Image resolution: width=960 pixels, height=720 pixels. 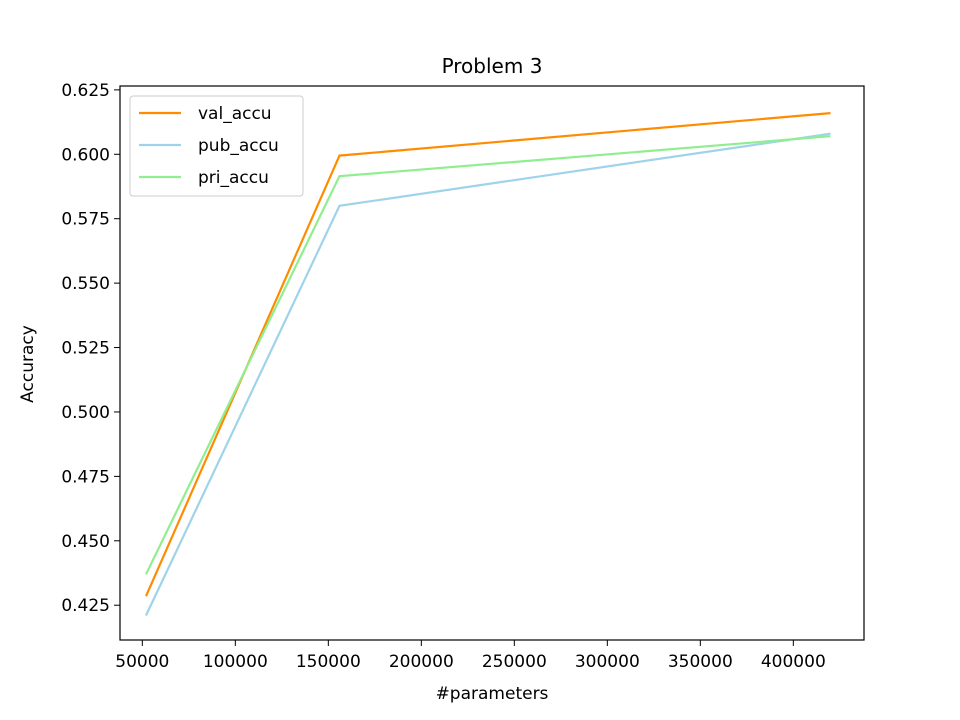 What do you see at coordinates (492, 66) in the screenshot?
I see `chart-title: Problem 3` at bounding box center [492, 66].